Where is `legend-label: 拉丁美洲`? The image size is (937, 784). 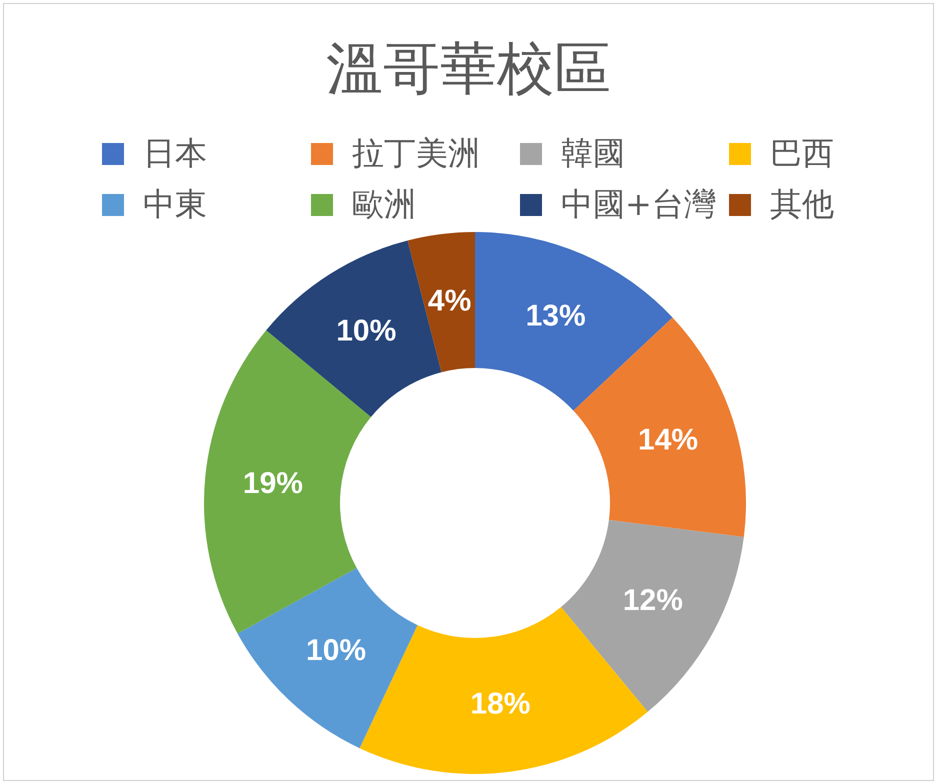 legend-label: 拉丁美洲 is located at coordinates (416, 153).